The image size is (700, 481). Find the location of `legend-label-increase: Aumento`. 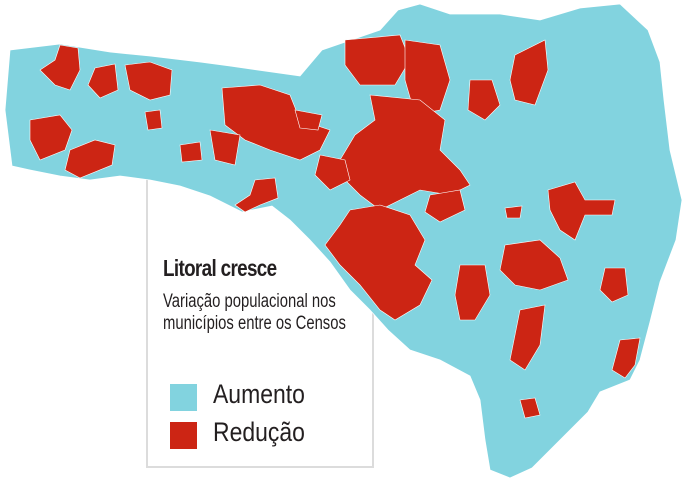

legend-label-increase: Aumento is located at coordinates (259, 394).